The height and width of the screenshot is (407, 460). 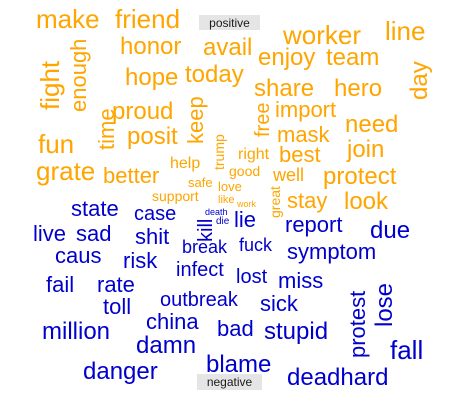 What do you see at coordinates (371, 124) in the screenshot?
I see `word-positive-need: need` at bounding box center [371, 124].